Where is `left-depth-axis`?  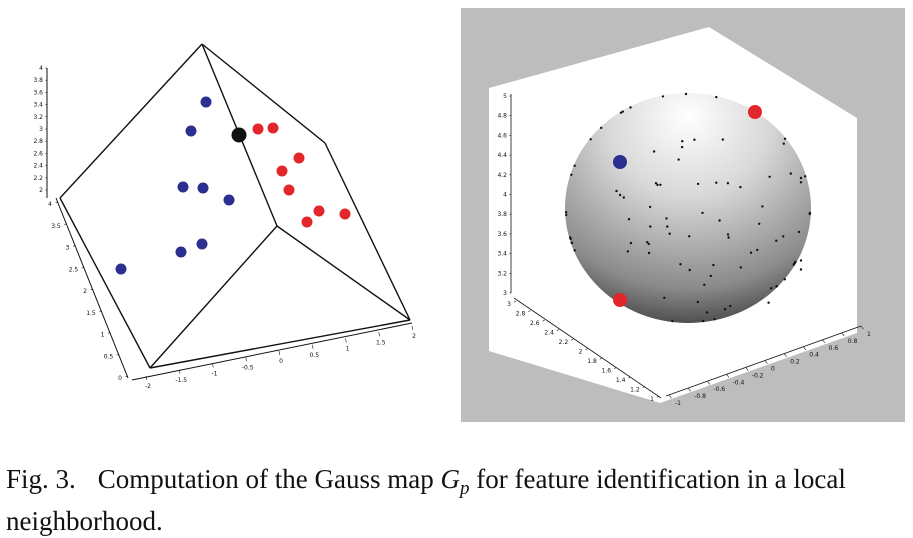
left-depth-axis is located at coordinates (92, 288).